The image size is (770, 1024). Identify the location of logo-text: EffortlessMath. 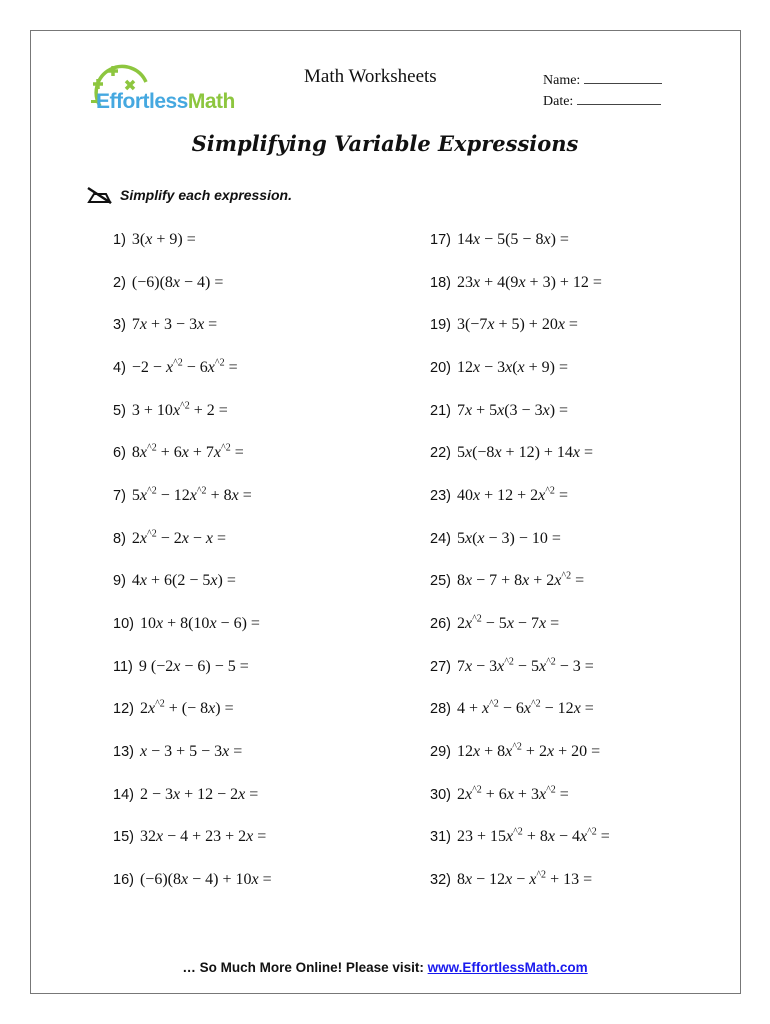
(165, 102).